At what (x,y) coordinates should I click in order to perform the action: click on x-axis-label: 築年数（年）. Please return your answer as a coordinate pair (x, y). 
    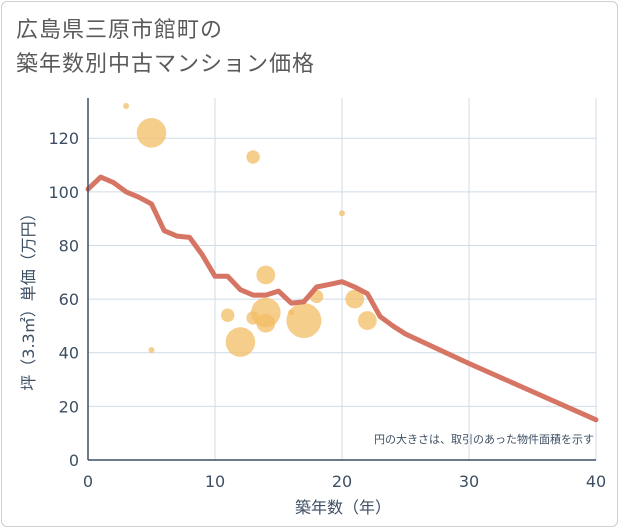
    Looking at the image, I should click on (343, 507).